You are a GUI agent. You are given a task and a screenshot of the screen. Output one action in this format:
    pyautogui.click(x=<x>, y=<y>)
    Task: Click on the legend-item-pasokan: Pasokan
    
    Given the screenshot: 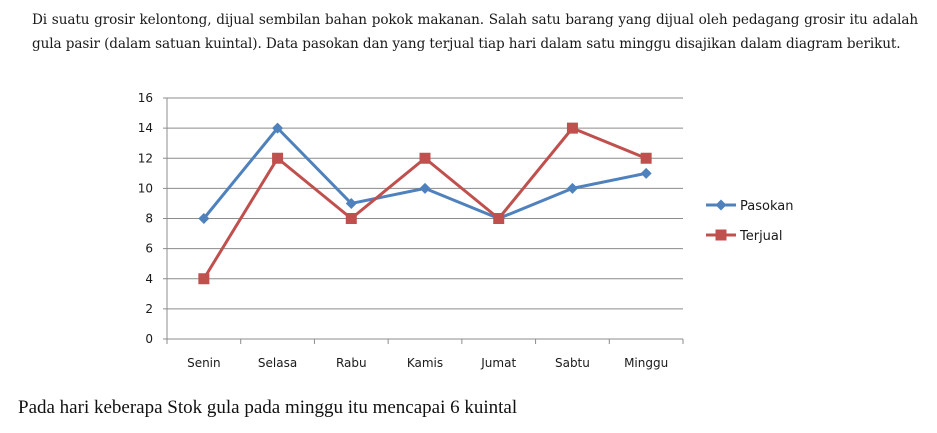 What is the action you would take?
    pyautogui.click(x=749, y=206)
    